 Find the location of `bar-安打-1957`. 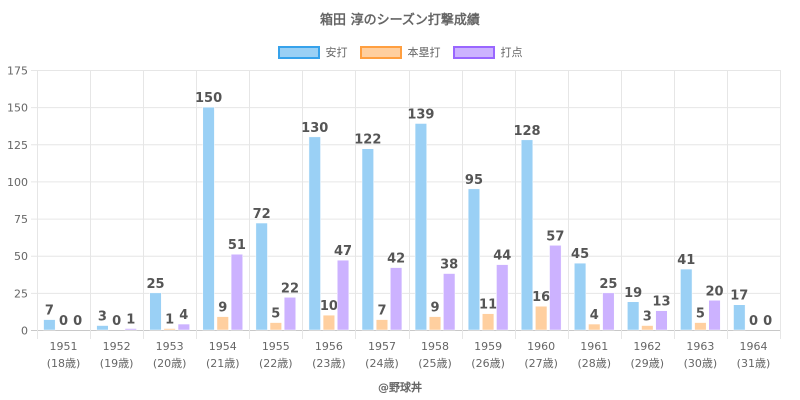

bar-安打-1957 is located at coordinates (367, 239).